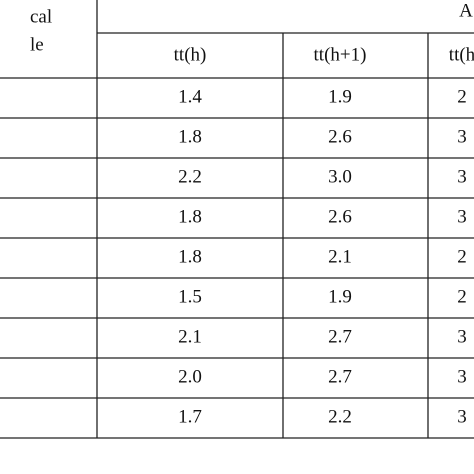 The image size is (474, 474). I want to click on stub-header: le, so click(37, 44).